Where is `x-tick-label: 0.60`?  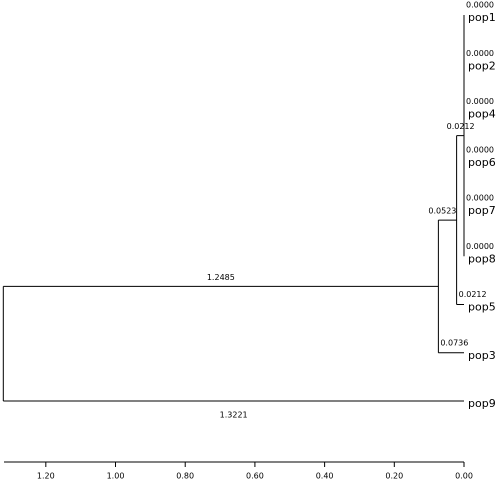
x-tick-label: 0.60 is located at coordinates (255, 476).